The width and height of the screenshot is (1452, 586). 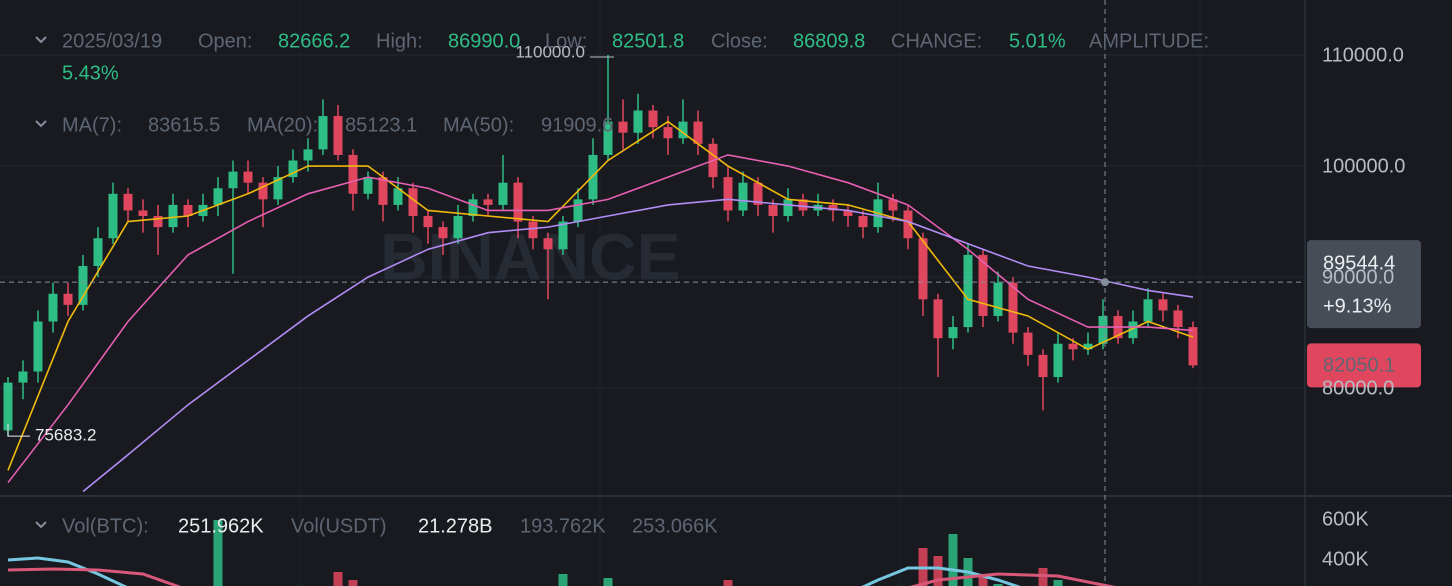 What do you see at coordinates (577, 125) in the screenshot?
I see `value: 91909.6` at bounding box center [577, 125].